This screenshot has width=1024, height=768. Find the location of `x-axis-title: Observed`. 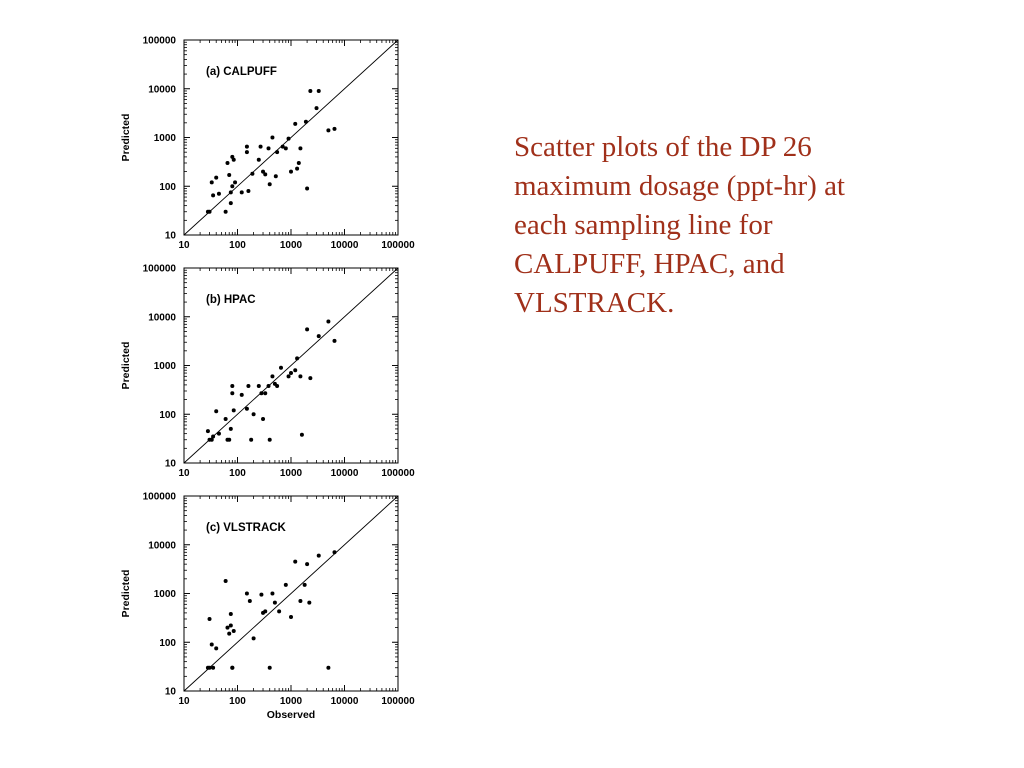

x-axis-title: Observed is located at coordinates (291, 715).